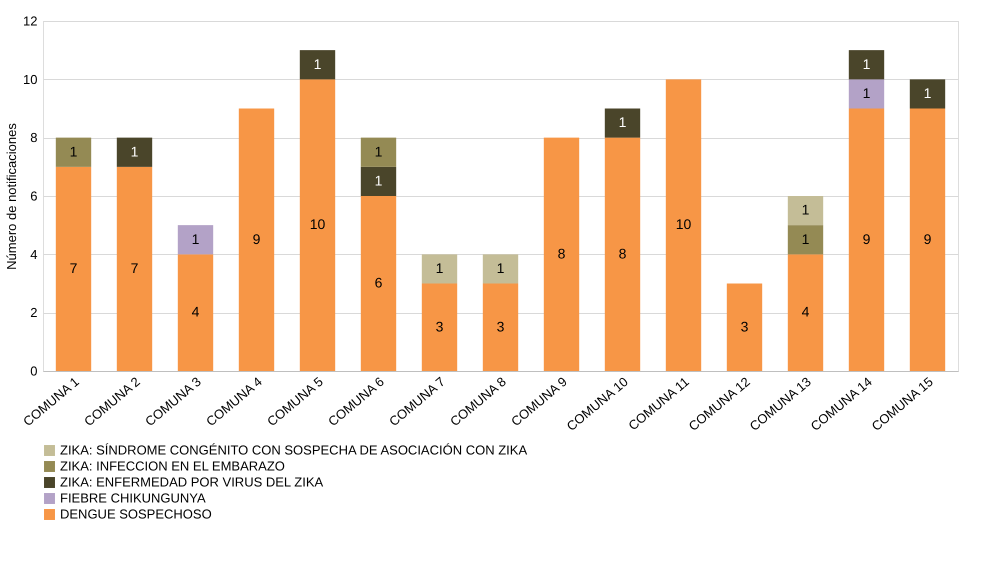  Describe the element at coordinates (34, 196) in the screenshot. I see `y-tick-label: 6` at that location.